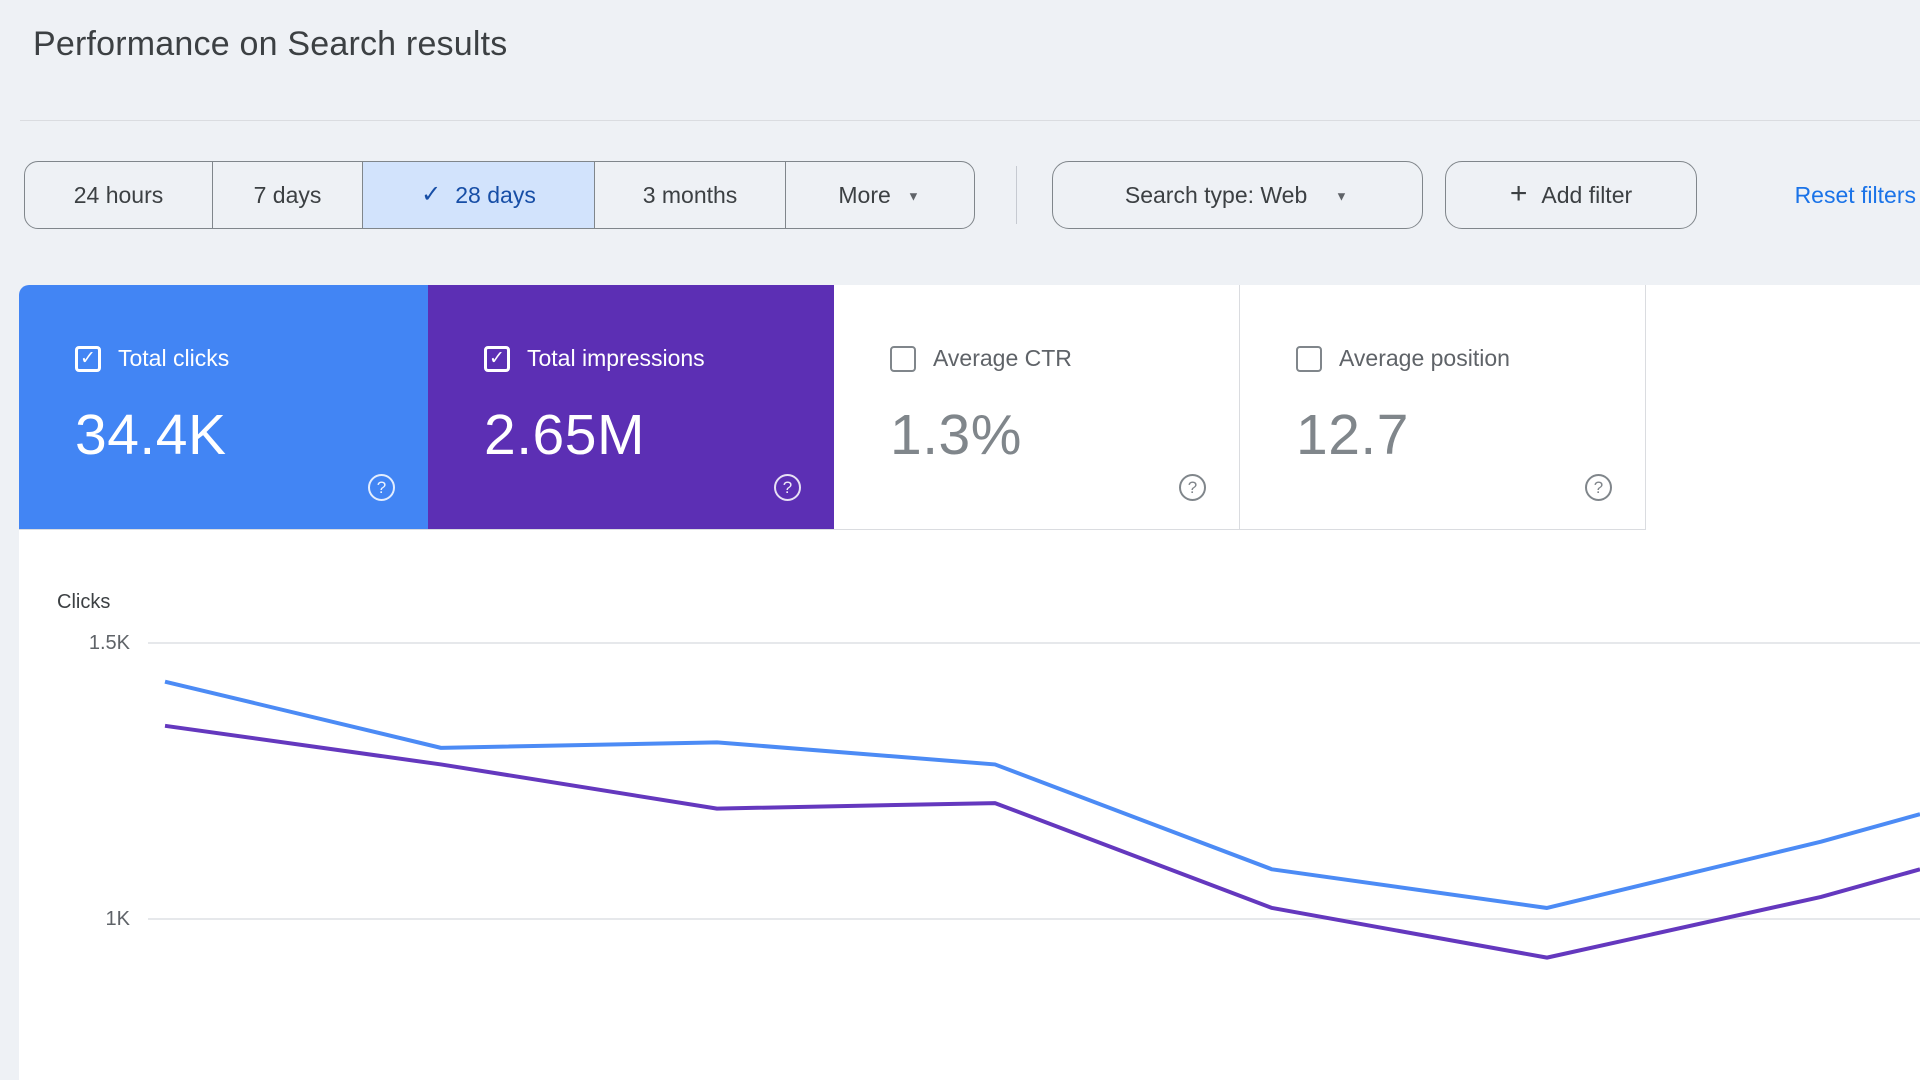  Describe the element at coordinates (1016, 195) in the screenshot. I see `toolbar-divider` at that location.